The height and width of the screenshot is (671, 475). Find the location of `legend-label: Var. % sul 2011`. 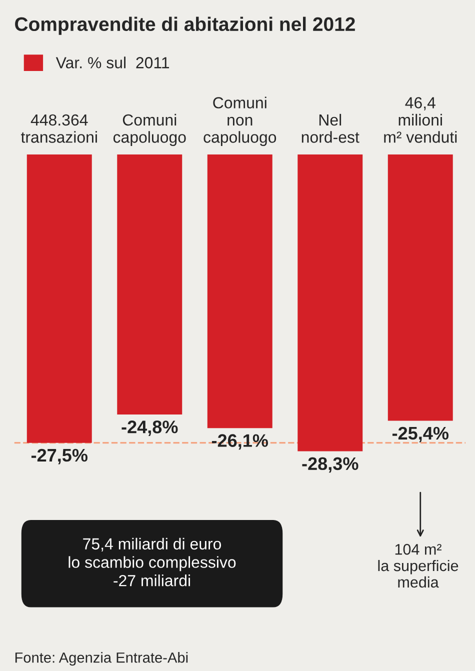

legend-label: Var. % sul 2011 is located at coordinates (112, 62).